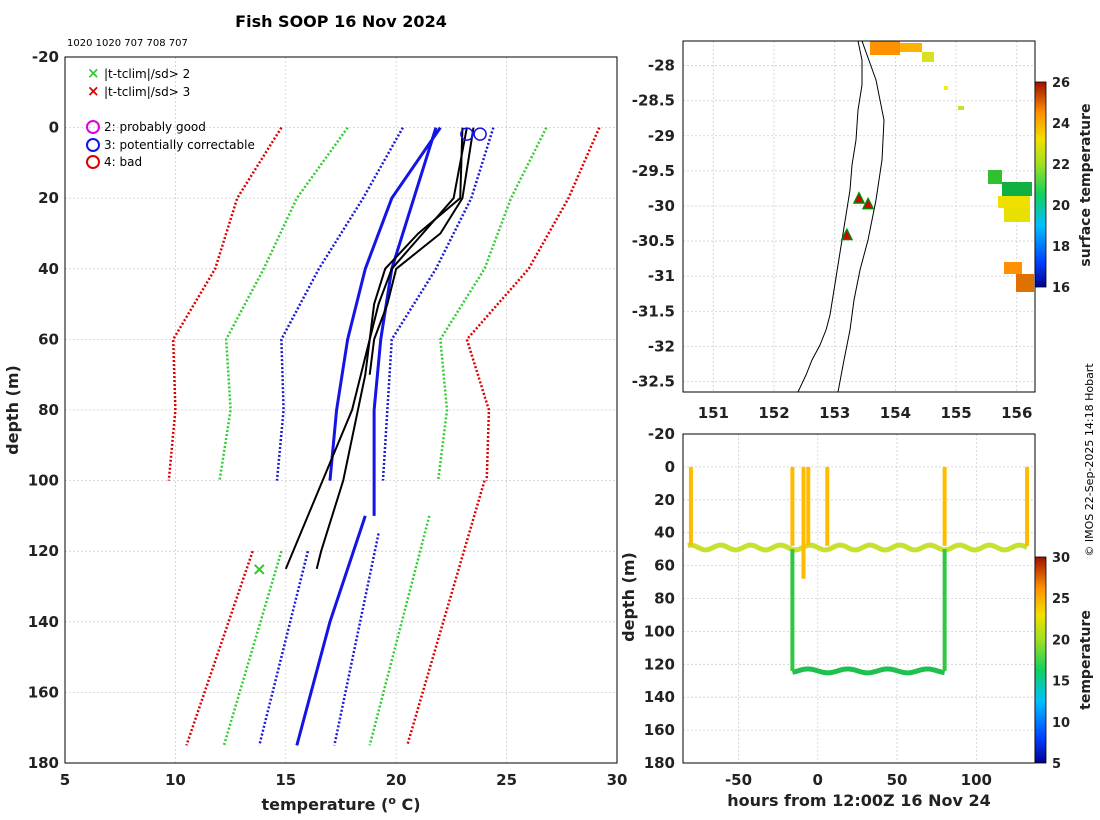  I want to click on map-y-tick-label: -31.5, so click(653, 311).